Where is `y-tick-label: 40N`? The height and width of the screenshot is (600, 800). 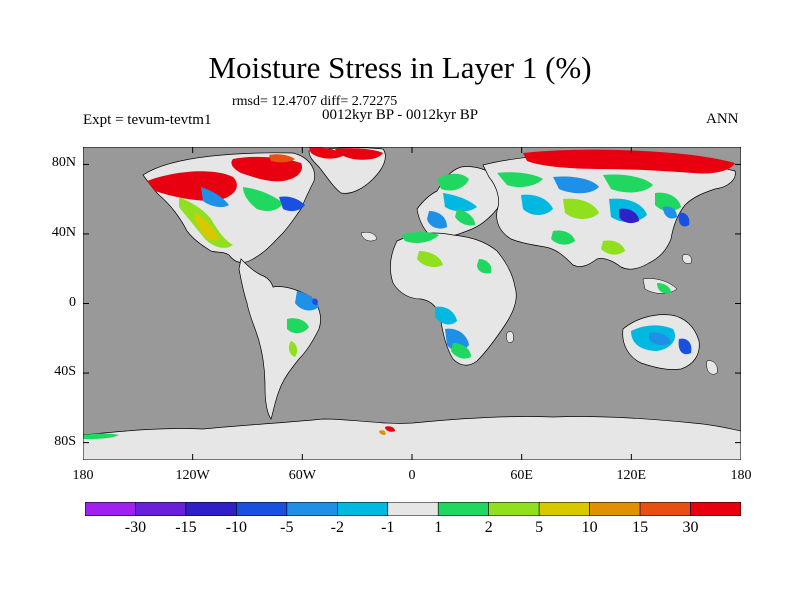 y-tick-label: 40N is located at coordinates (63, 232).